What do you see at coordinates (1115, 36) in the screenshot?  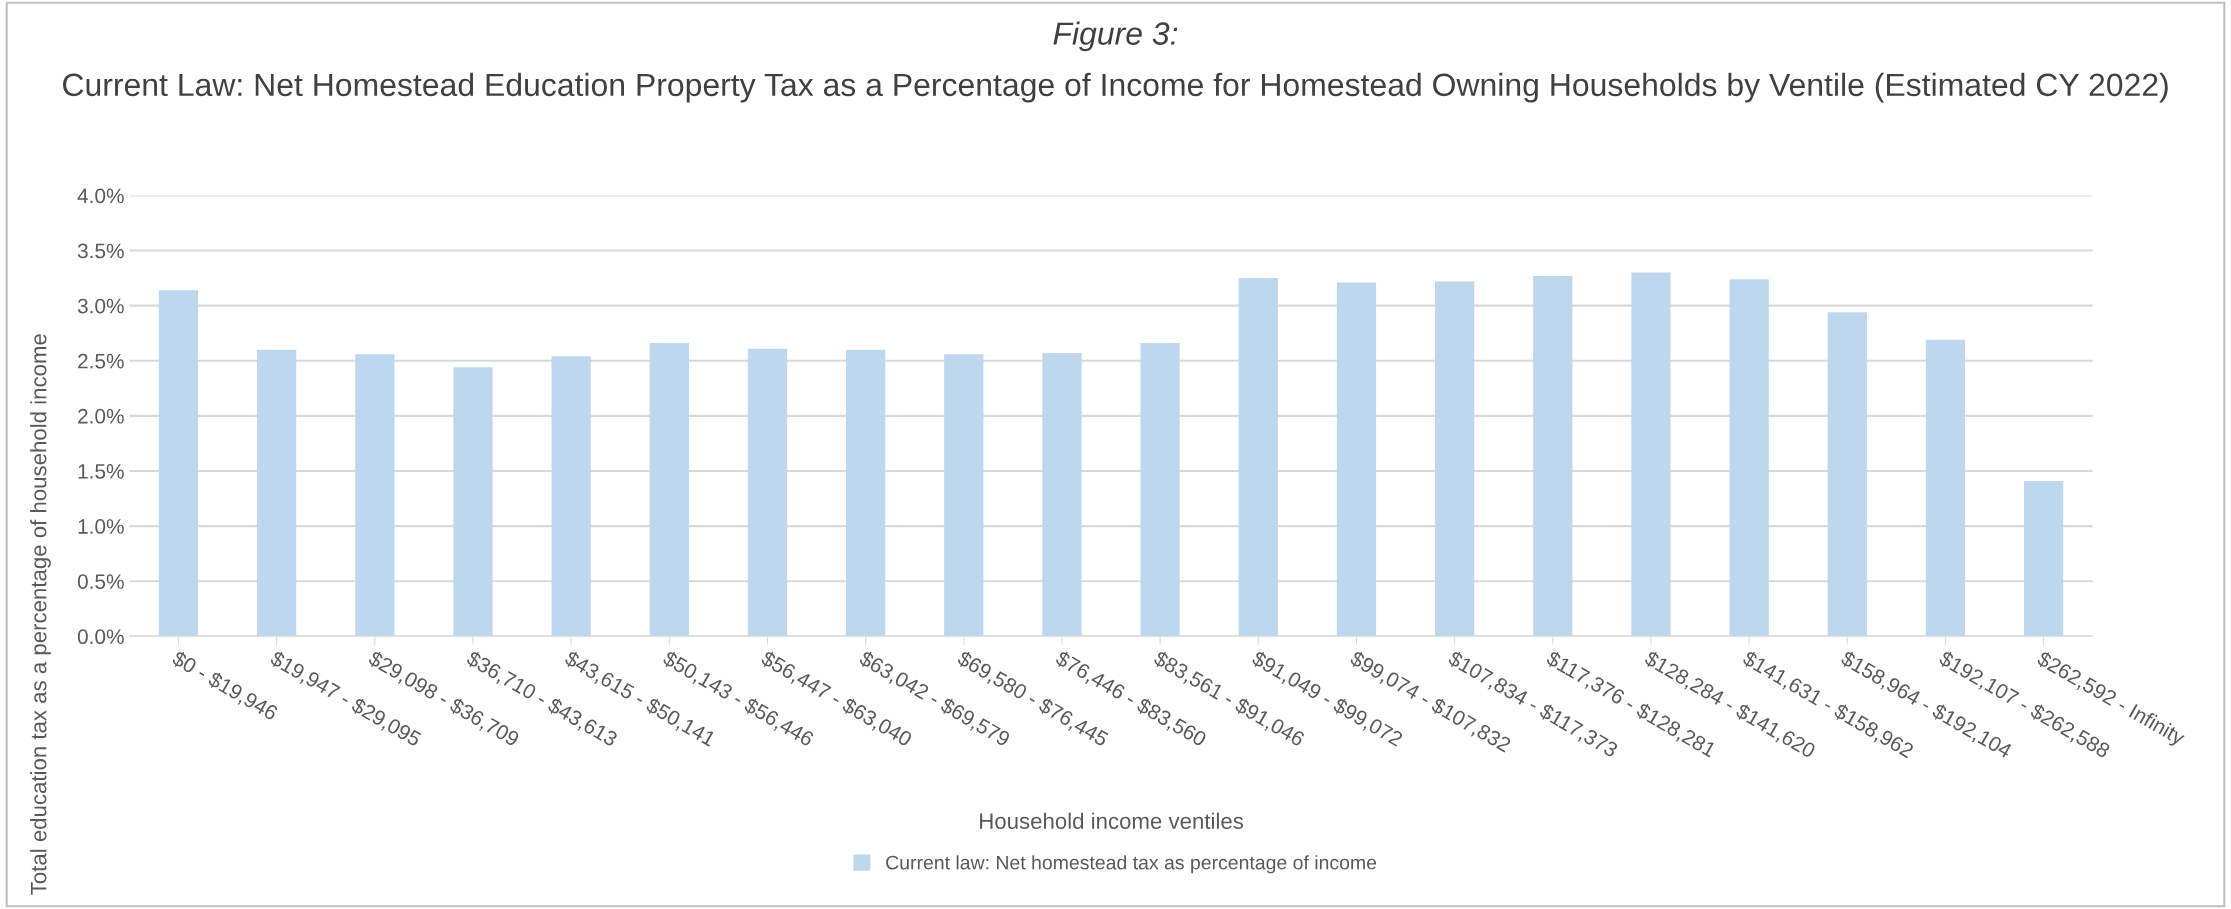 I see `chart-title: Figure 3:` at bounding box center [1115, 36].